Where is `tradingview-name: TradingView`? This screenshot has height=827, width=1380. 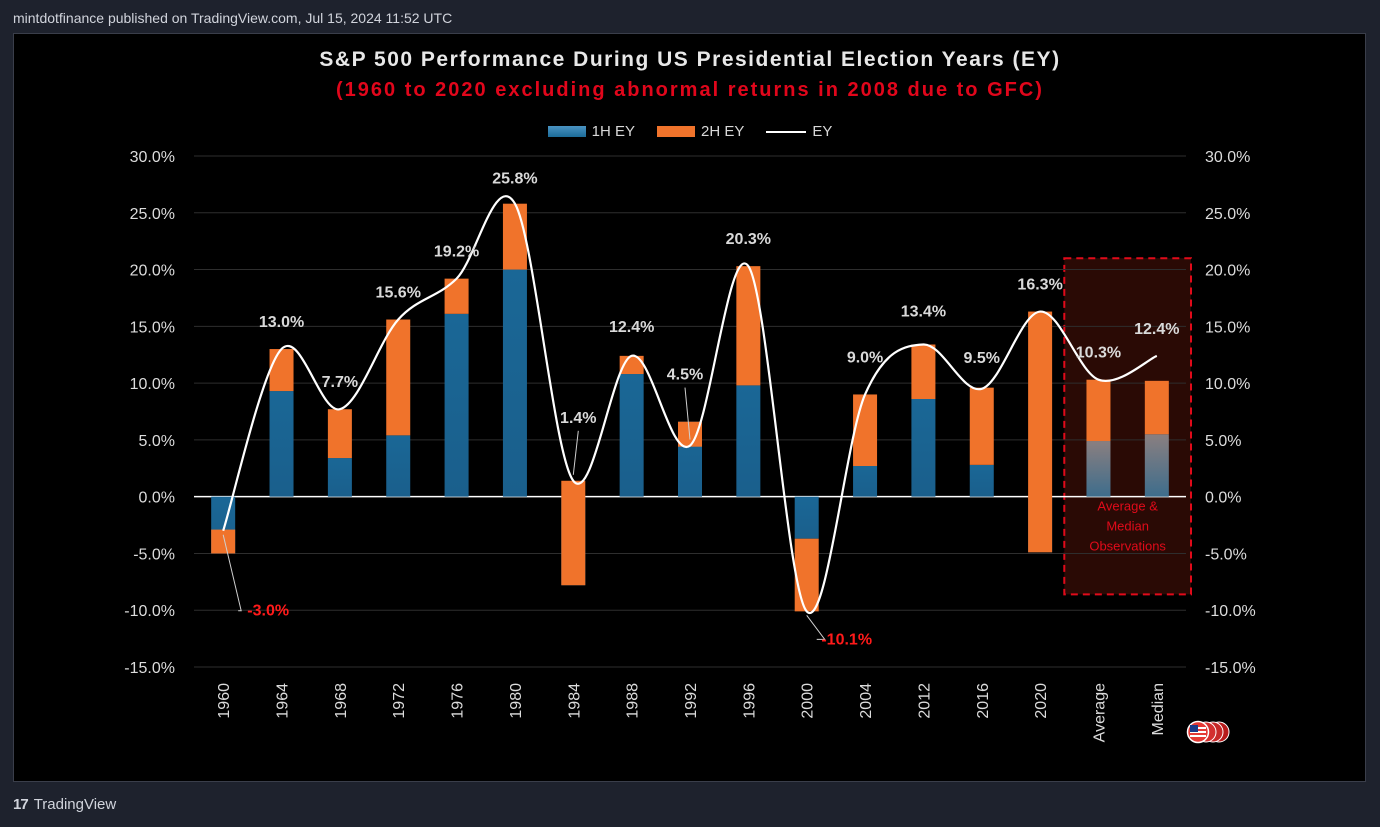 tradingview-name: TradingView is located at coordinates (75, 804).